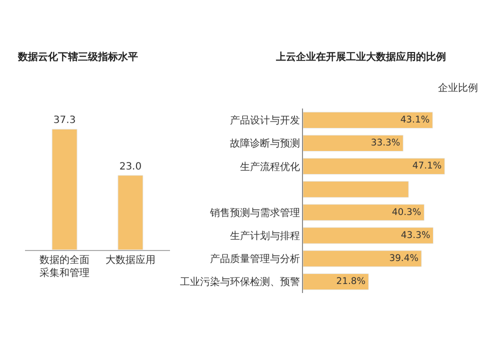  I want to click on y-tick-label: 产品质量管理与分析, so click(255, 259).